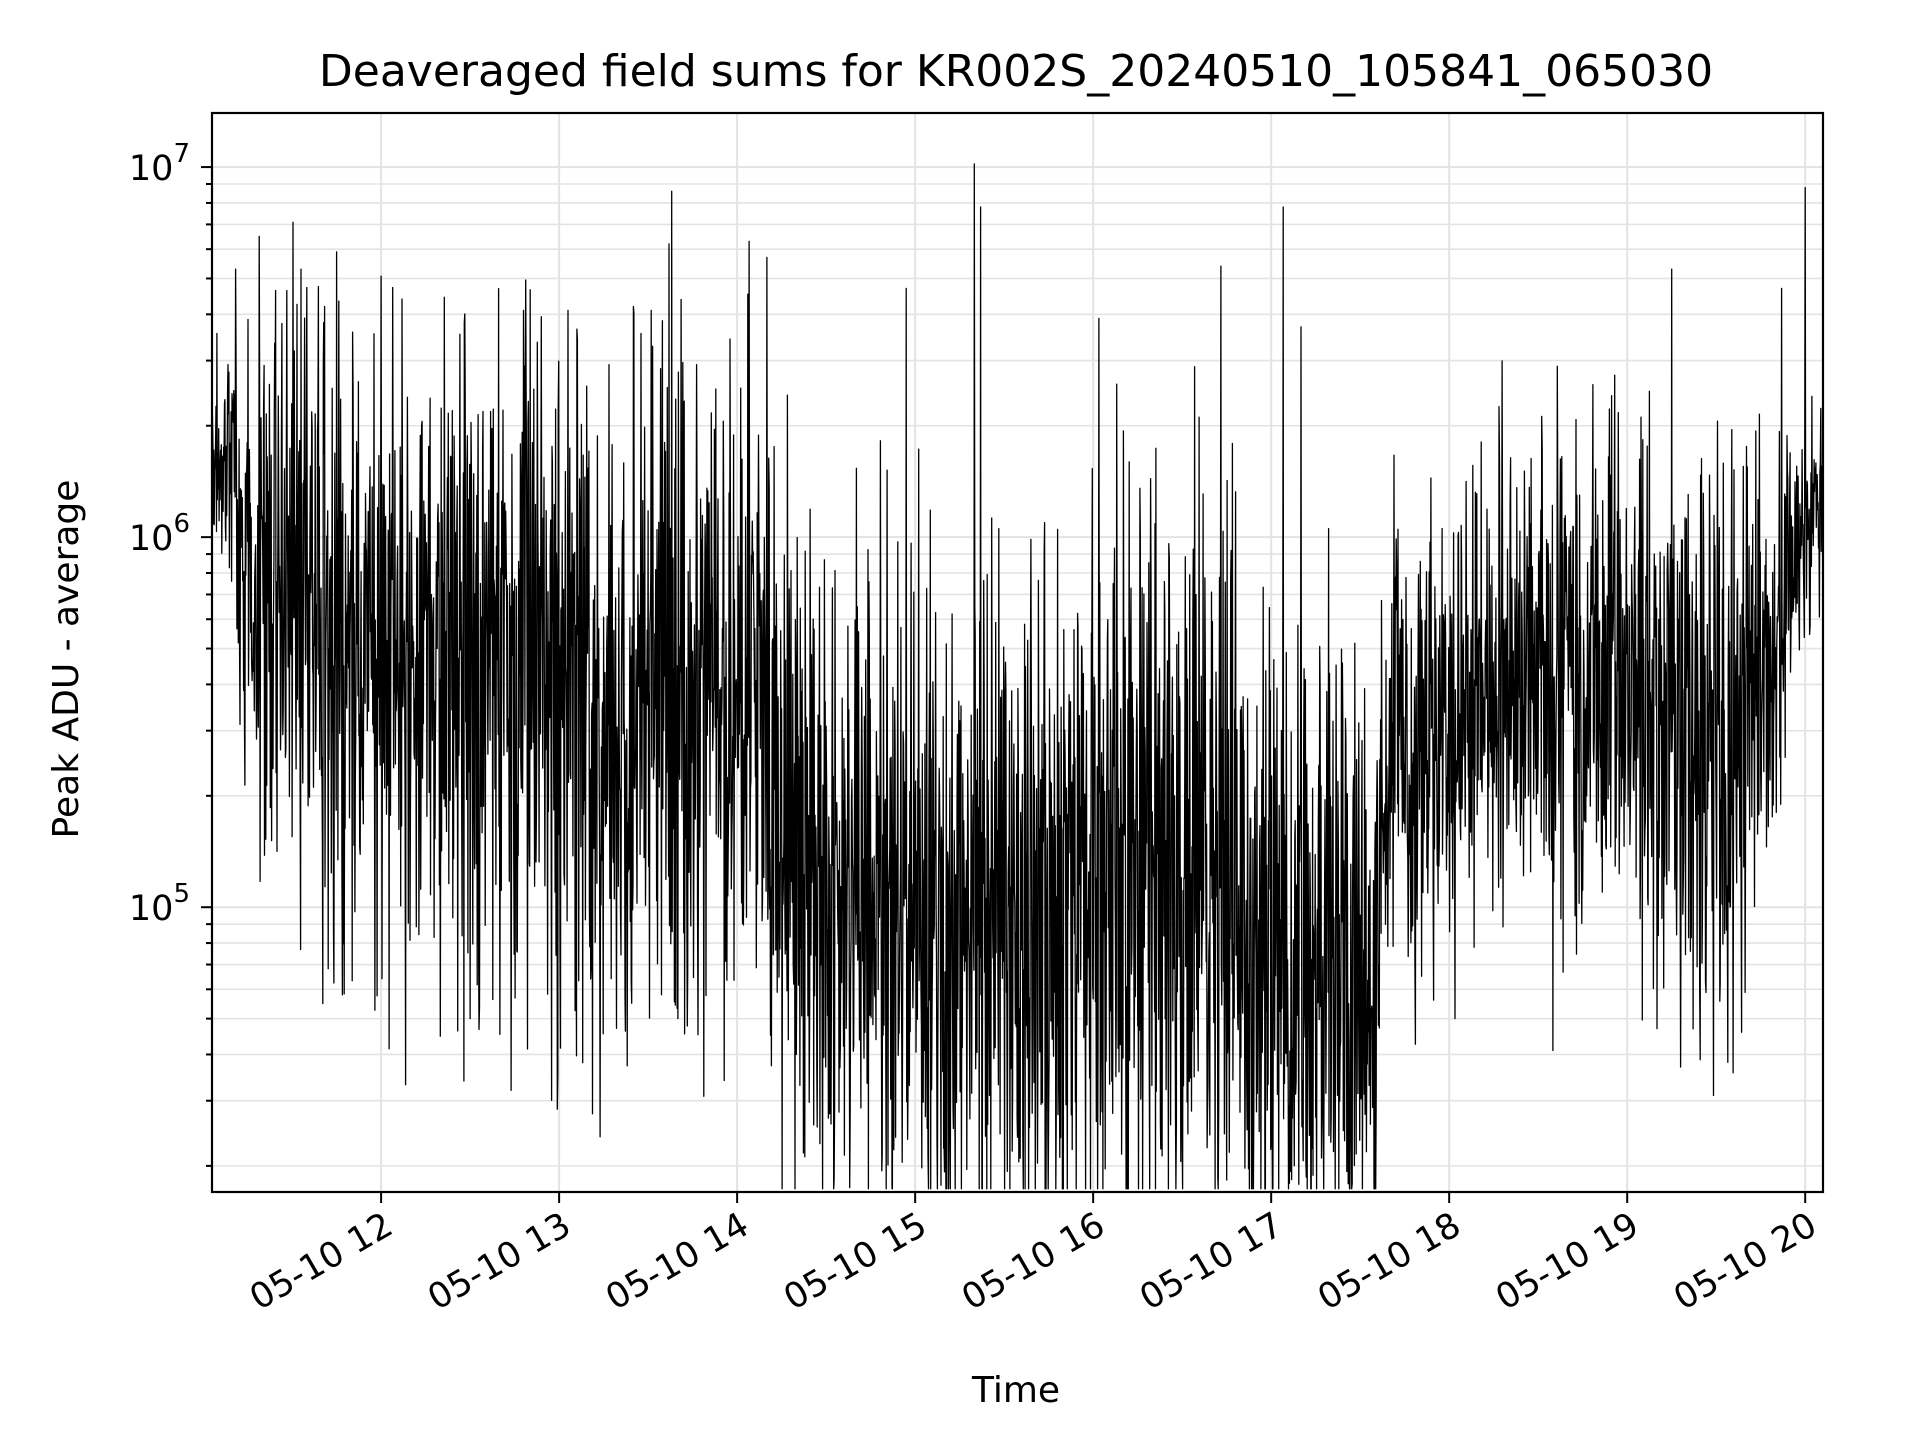  I want to click on y-tick-label: 10⁶, so click(159, 534).